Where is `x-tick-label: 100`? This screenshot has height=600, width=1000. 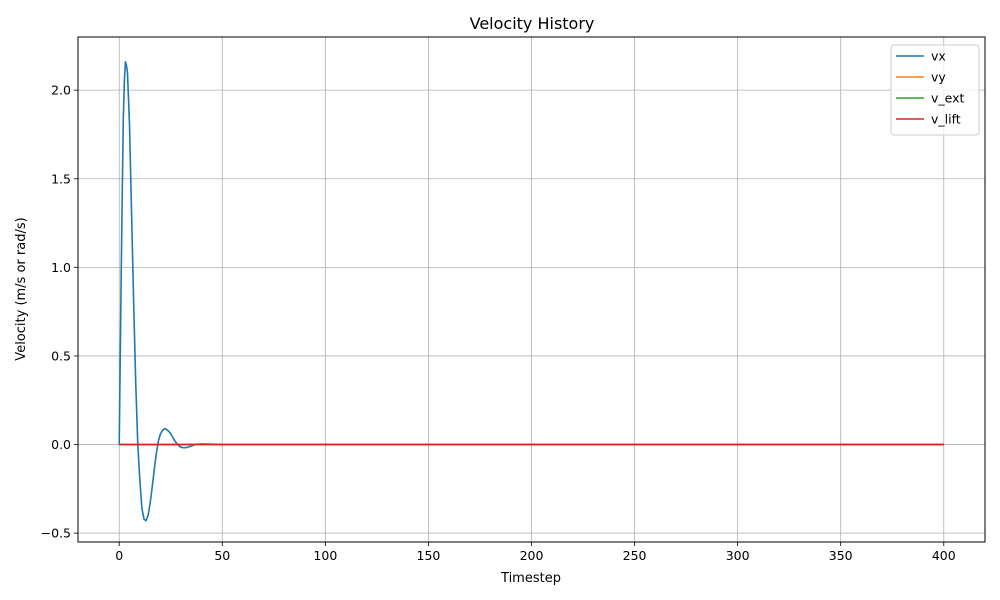
x-tick-label: 100 is located at coordinates (325, 555).